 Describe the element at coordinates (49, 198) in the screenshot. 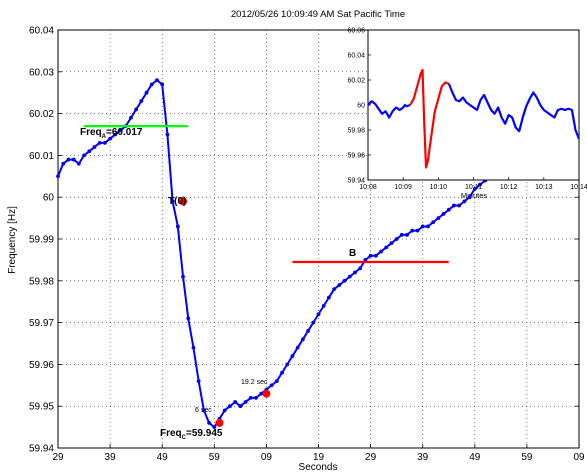

I see `main-y-tick-label: 60` at that location.